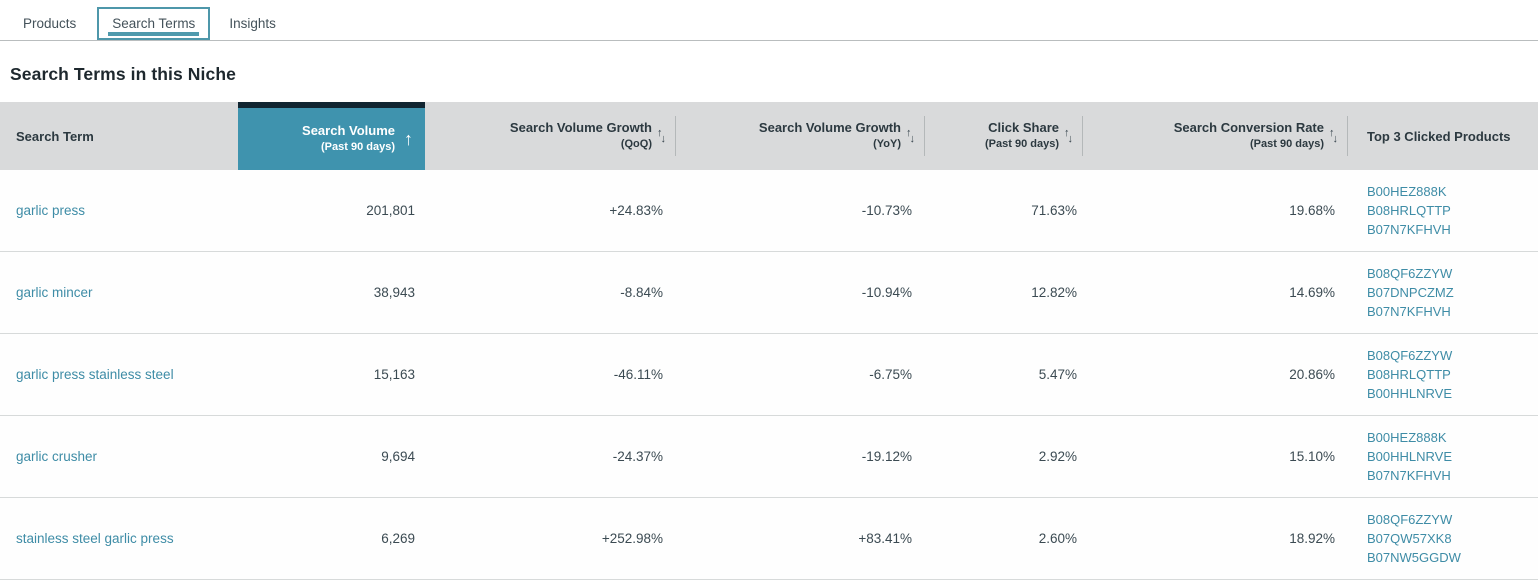 This screenshot has height=586, width=1538. I want to click on search-term-link: garlic press stainless steel, so click(95, 374).